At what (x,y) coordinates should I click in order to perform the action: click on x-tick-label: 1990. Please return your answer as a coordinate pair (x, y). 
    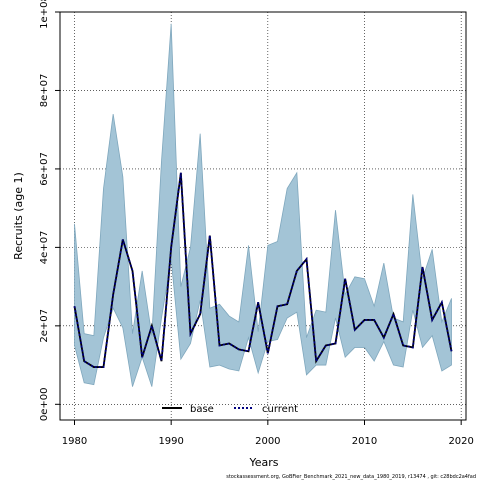
    Looking at the image, I should click on (170, 441).